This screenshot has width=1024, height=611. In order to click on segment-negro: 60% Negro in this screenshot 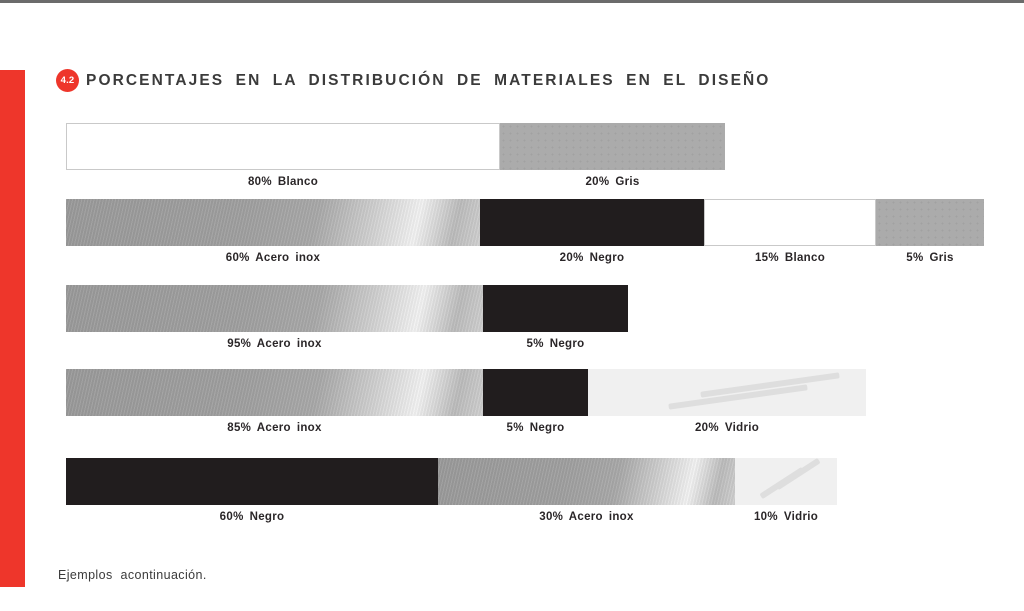, I will do `click(252, 490)`.